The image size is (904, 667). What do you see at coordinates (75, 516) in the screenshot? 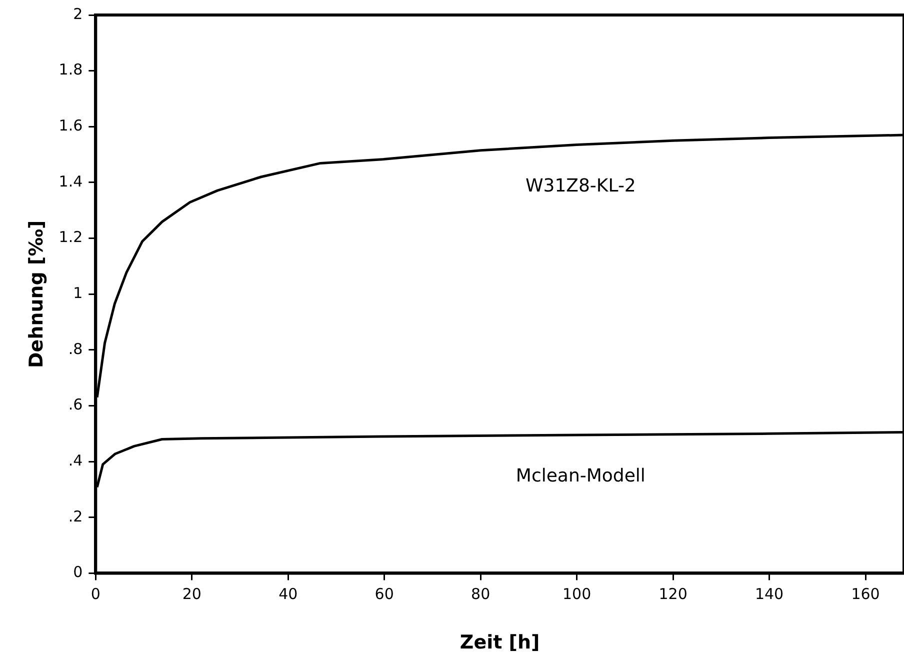
I see `y-tick-label: .2` at bounding box center [75, 516].